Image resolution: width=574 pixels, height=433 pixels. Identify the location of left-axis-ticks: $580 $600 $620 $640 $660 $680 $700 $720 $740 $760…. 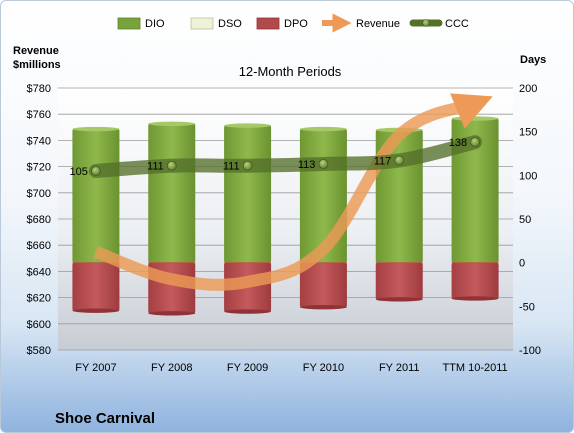
(39, 220).